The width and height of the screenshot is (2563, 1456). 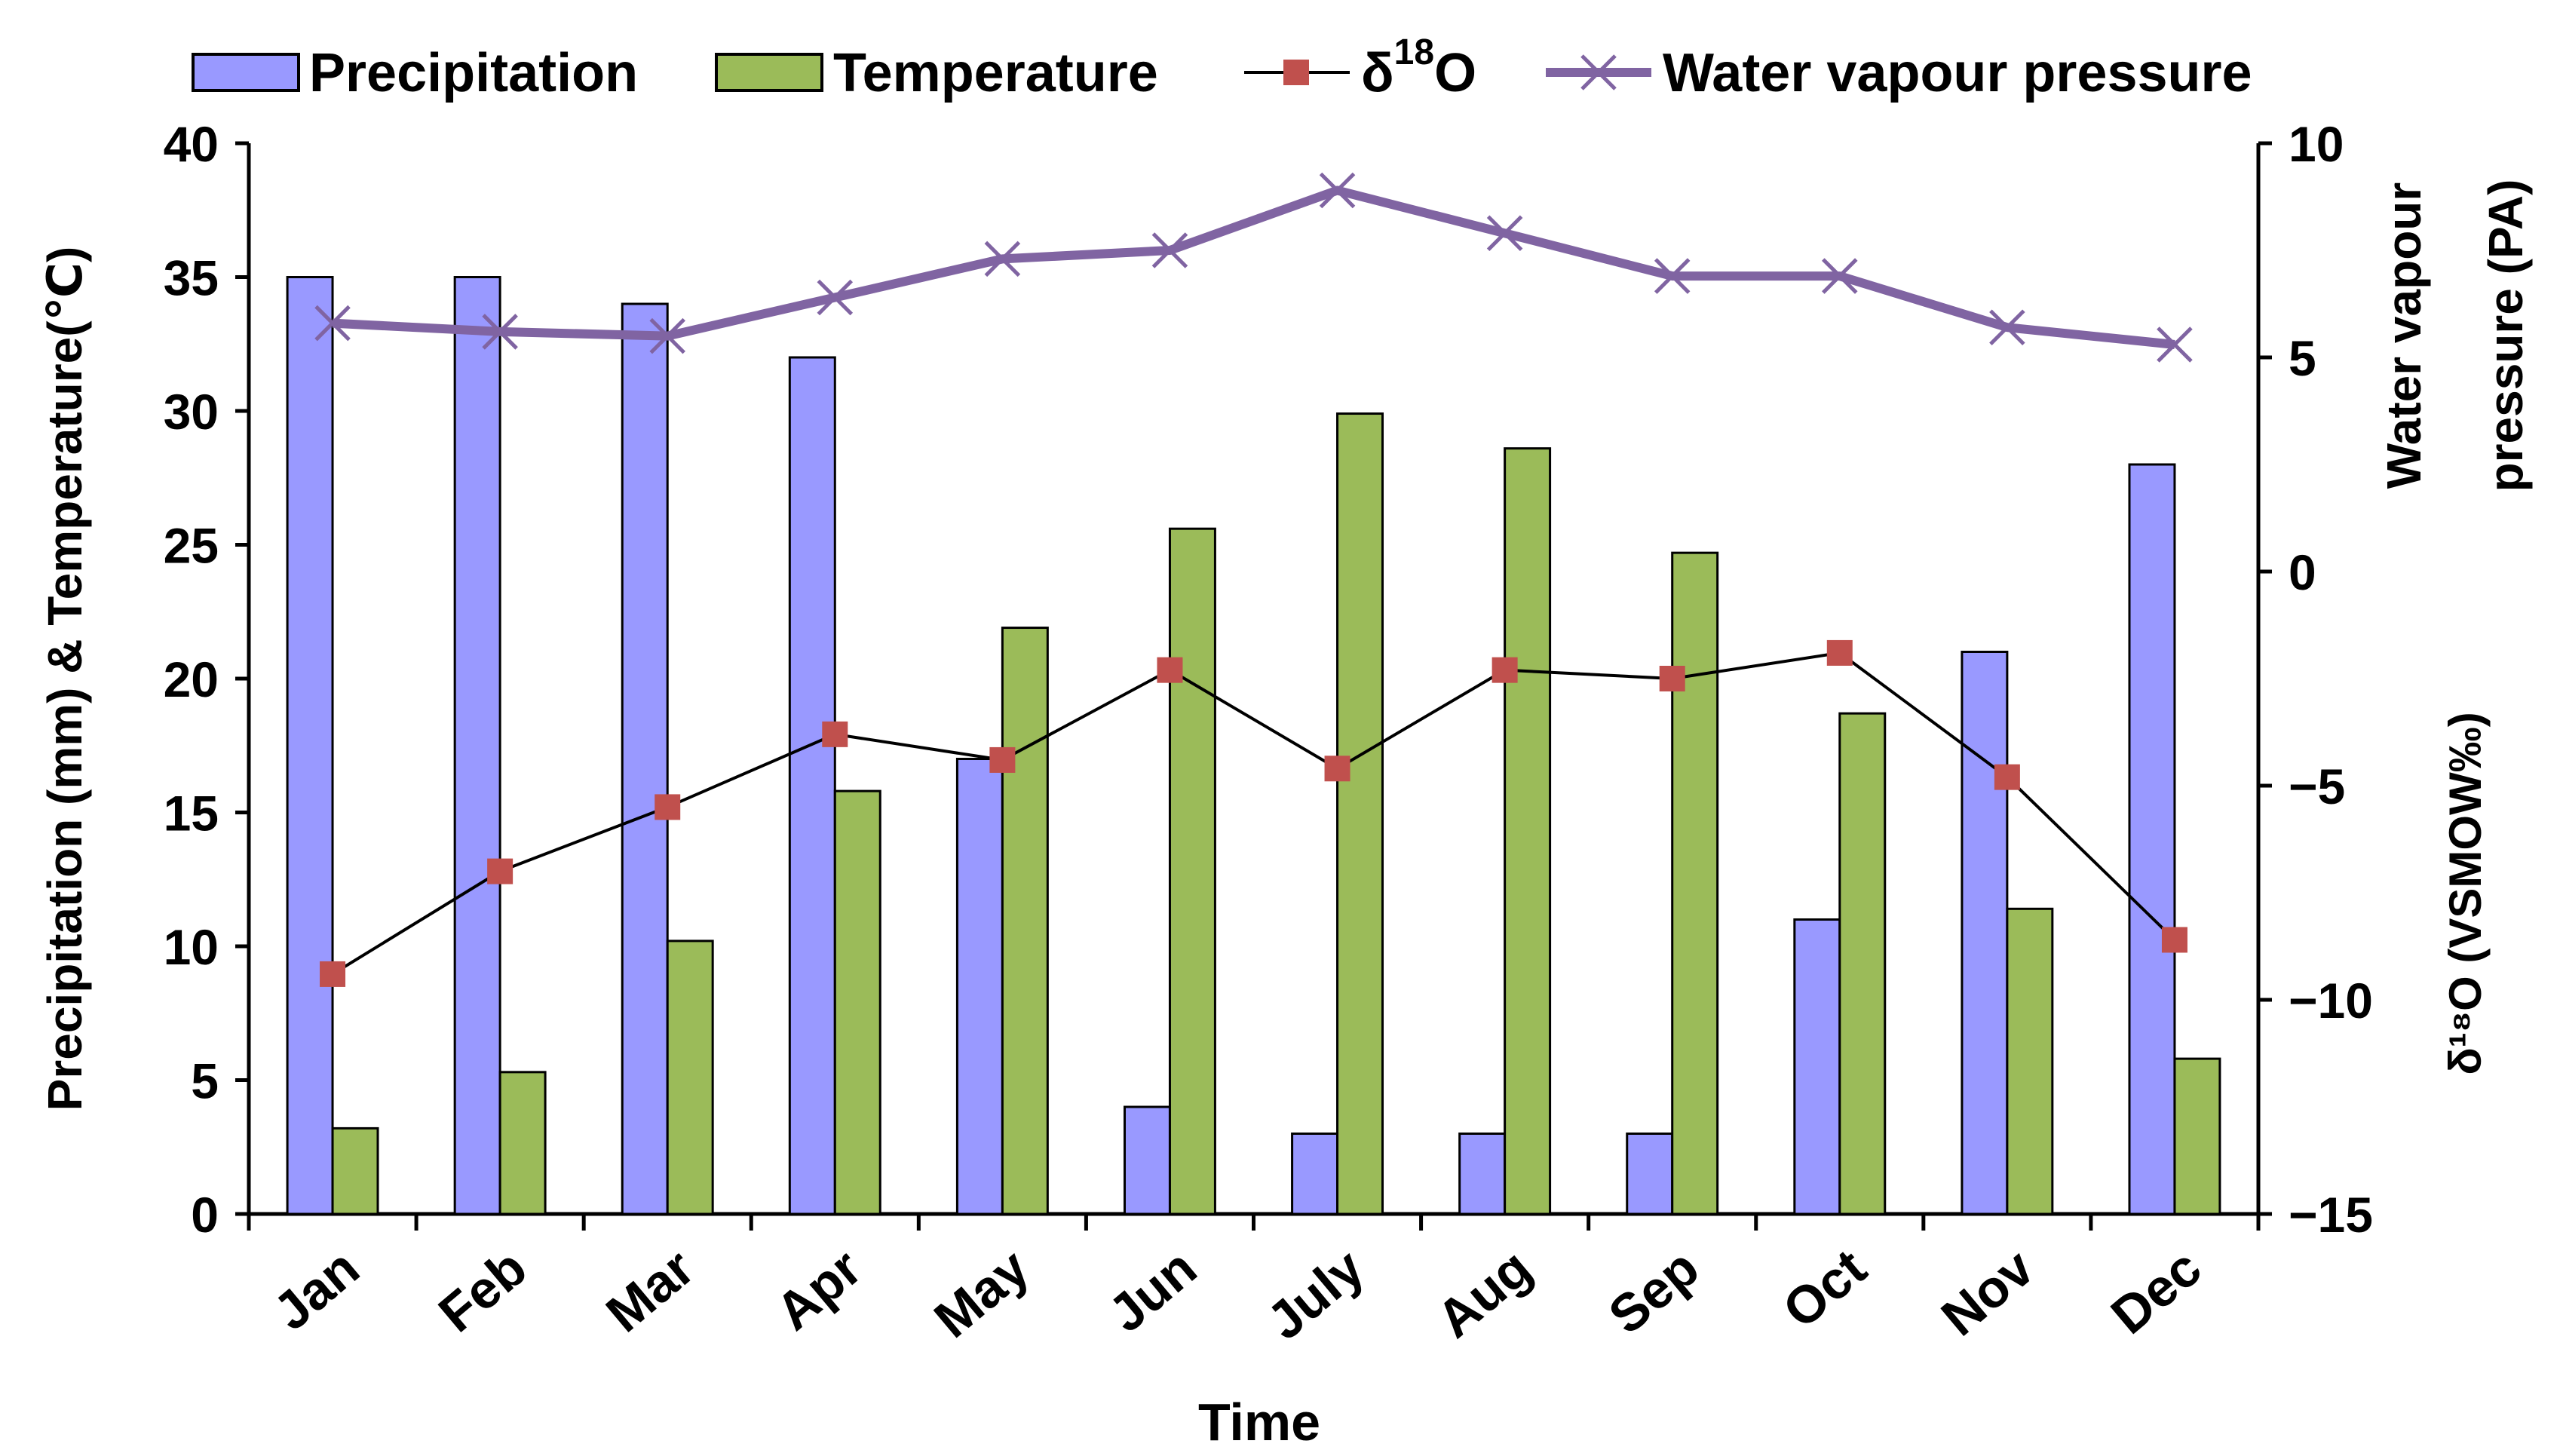 What do you see at coordinates (473, 73) in the screenshot?
I see `legend-precipitation-label: Precipitation` at bounding box center [473, 73].